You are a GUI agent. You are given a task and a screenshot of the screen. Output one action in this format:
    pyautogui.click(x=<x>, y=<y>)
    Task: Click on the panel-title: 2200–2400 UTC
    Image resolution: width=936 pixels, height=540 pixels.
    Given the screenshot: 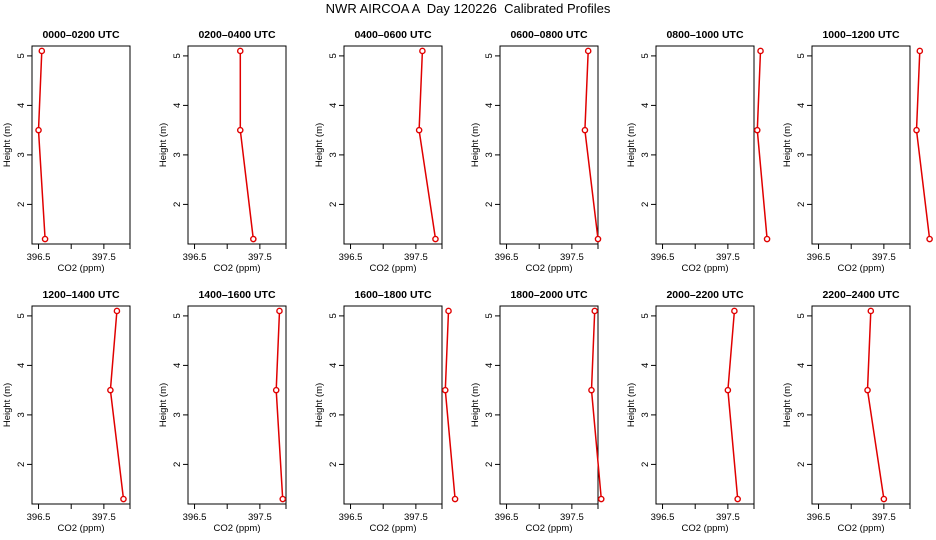 What is the action you would take?
    pyautogui.click(x=860, y=295)
    